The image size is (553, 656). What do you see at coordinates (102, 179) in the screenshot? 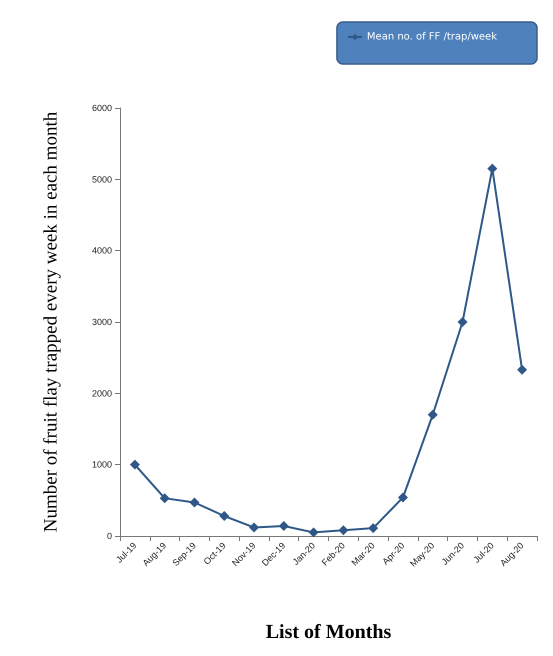
I see `y-tick-label: 5000` at bounding box center [102, 179].